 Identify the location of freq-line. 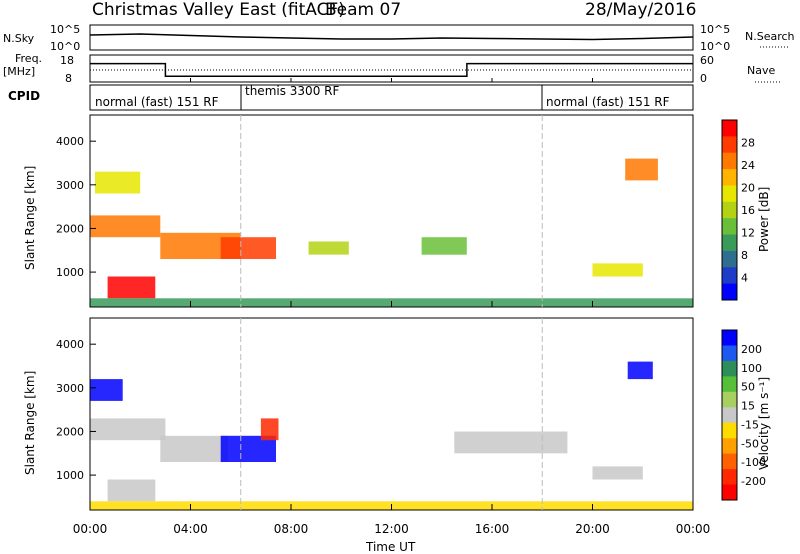
(391, 69).